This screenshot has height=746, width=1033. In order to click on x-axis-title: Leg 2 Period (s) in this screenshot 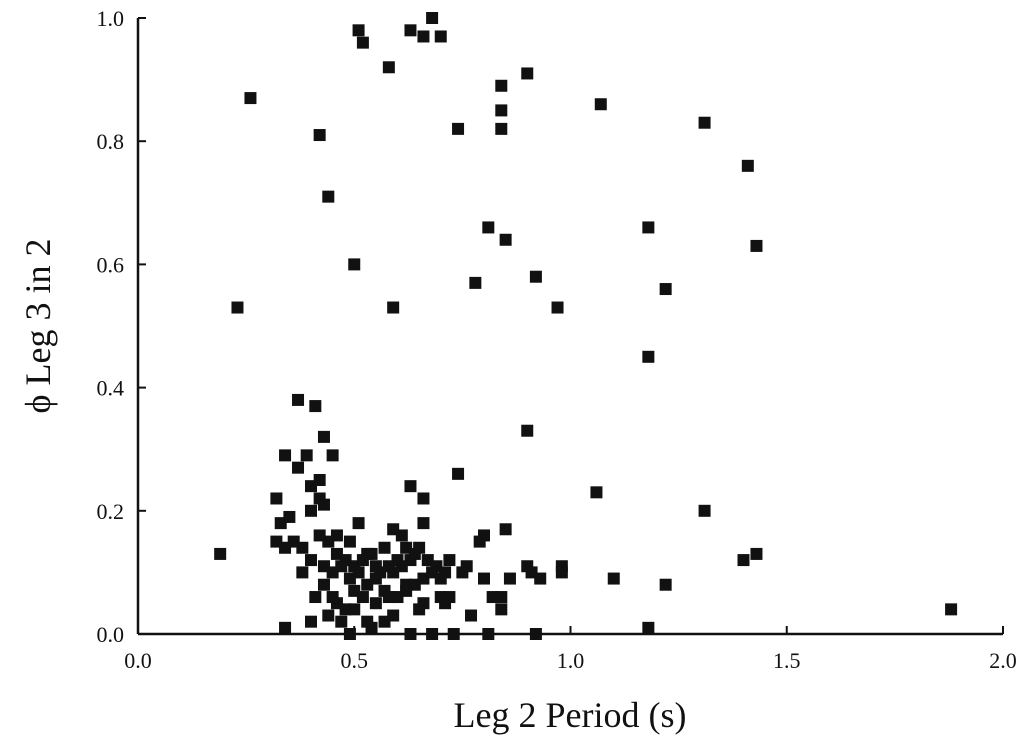, I will do `click(570, 715)`.